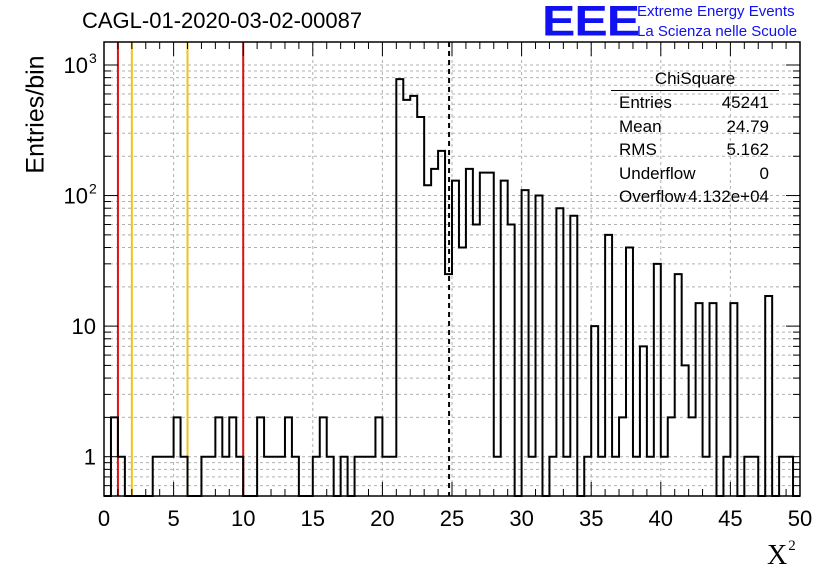 This screenshot has height=572, width=836. Describe the element at coordinates (591, 23) in the screenshot. I see `eee-logo: EEE` at that location.